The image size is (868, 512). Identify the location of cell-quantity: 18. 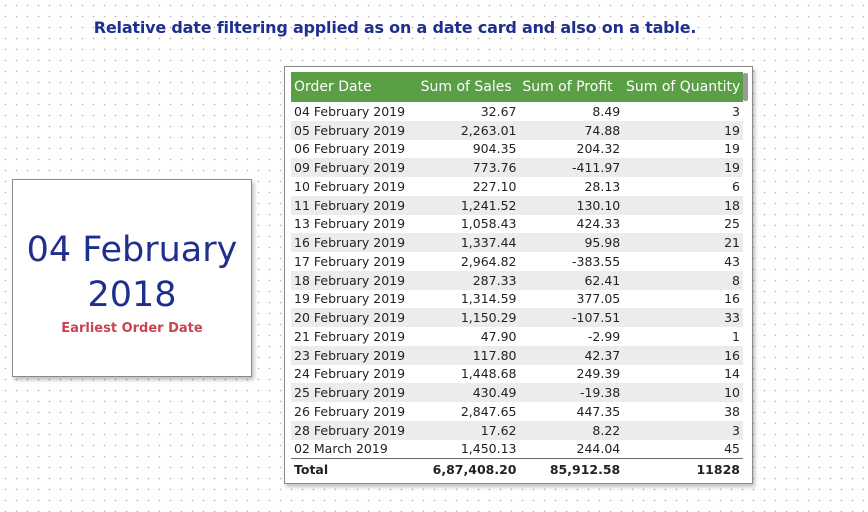
(732, 205).